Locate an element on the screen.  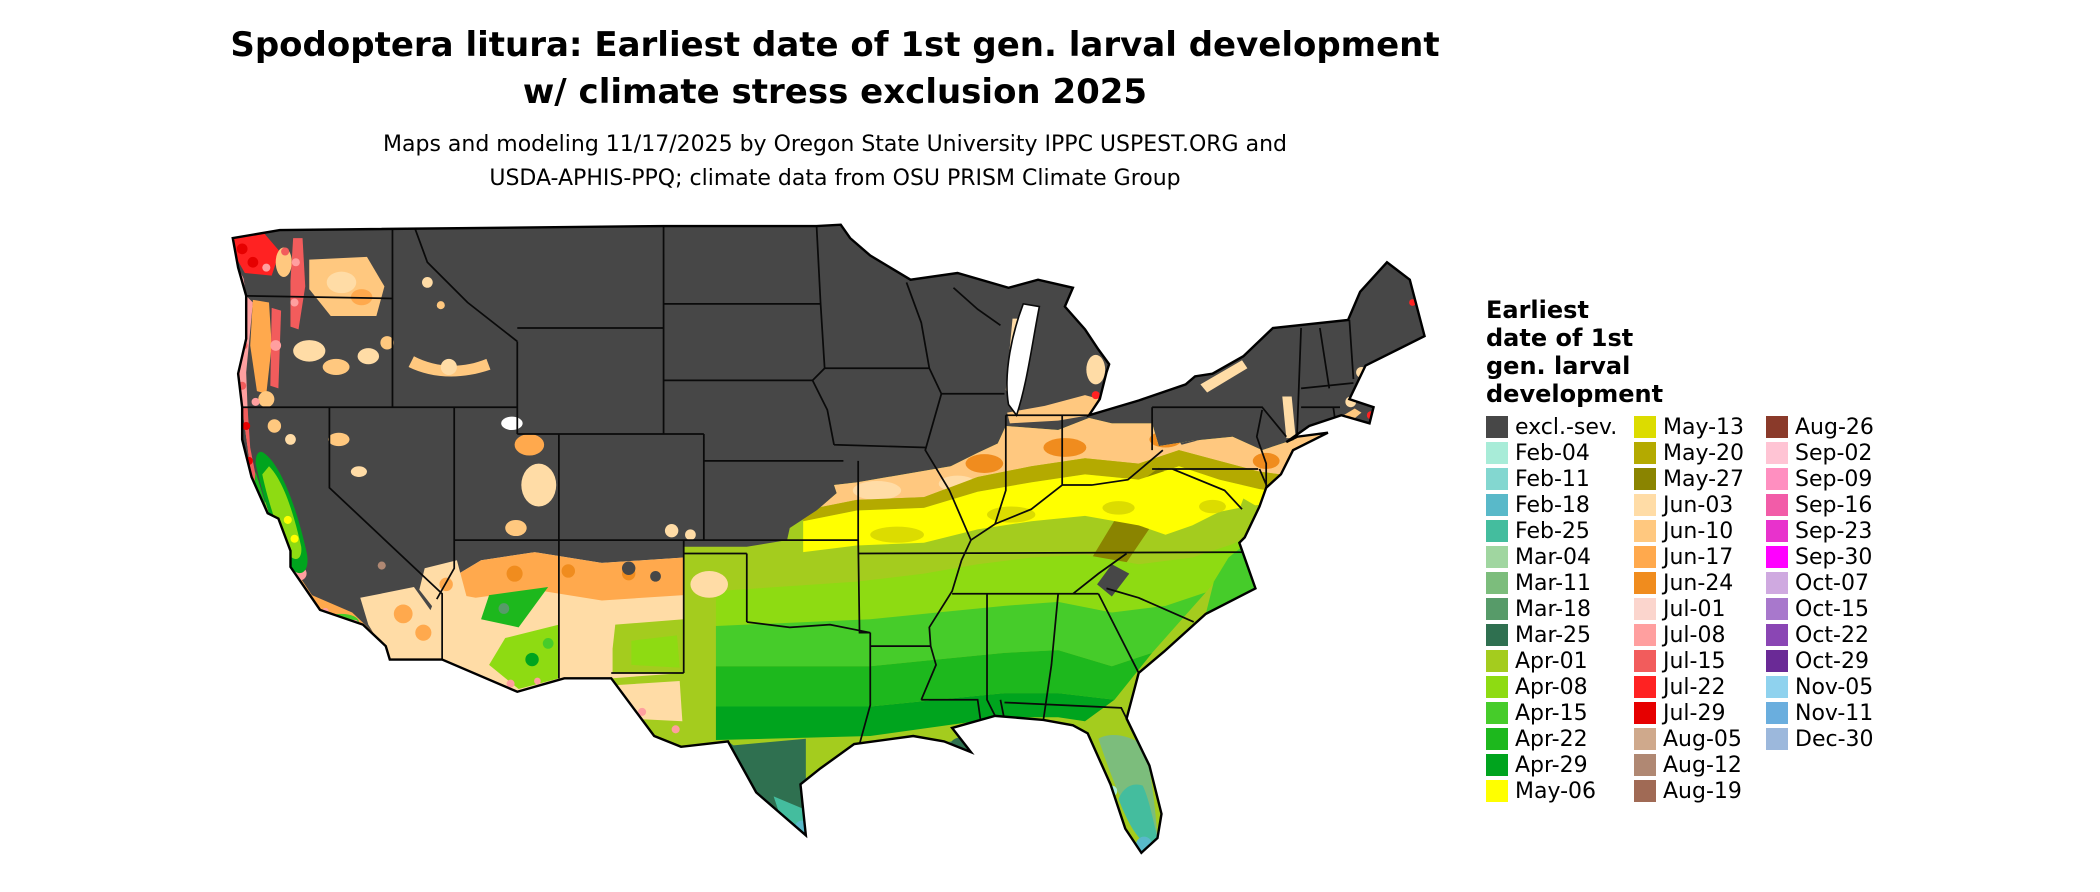
map-band-apr22 is located at coordinates (934, 678).